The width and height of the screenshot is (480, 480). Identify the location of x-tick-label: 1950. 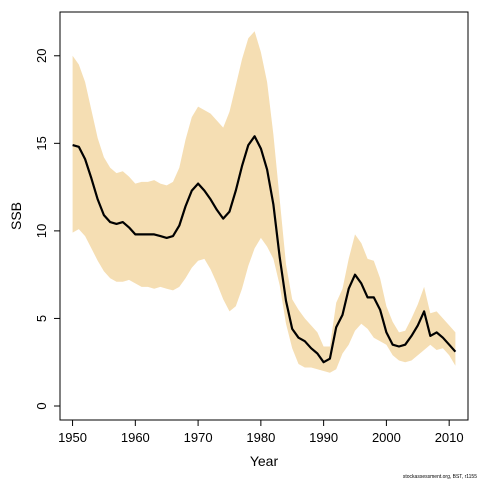
(72, 437).